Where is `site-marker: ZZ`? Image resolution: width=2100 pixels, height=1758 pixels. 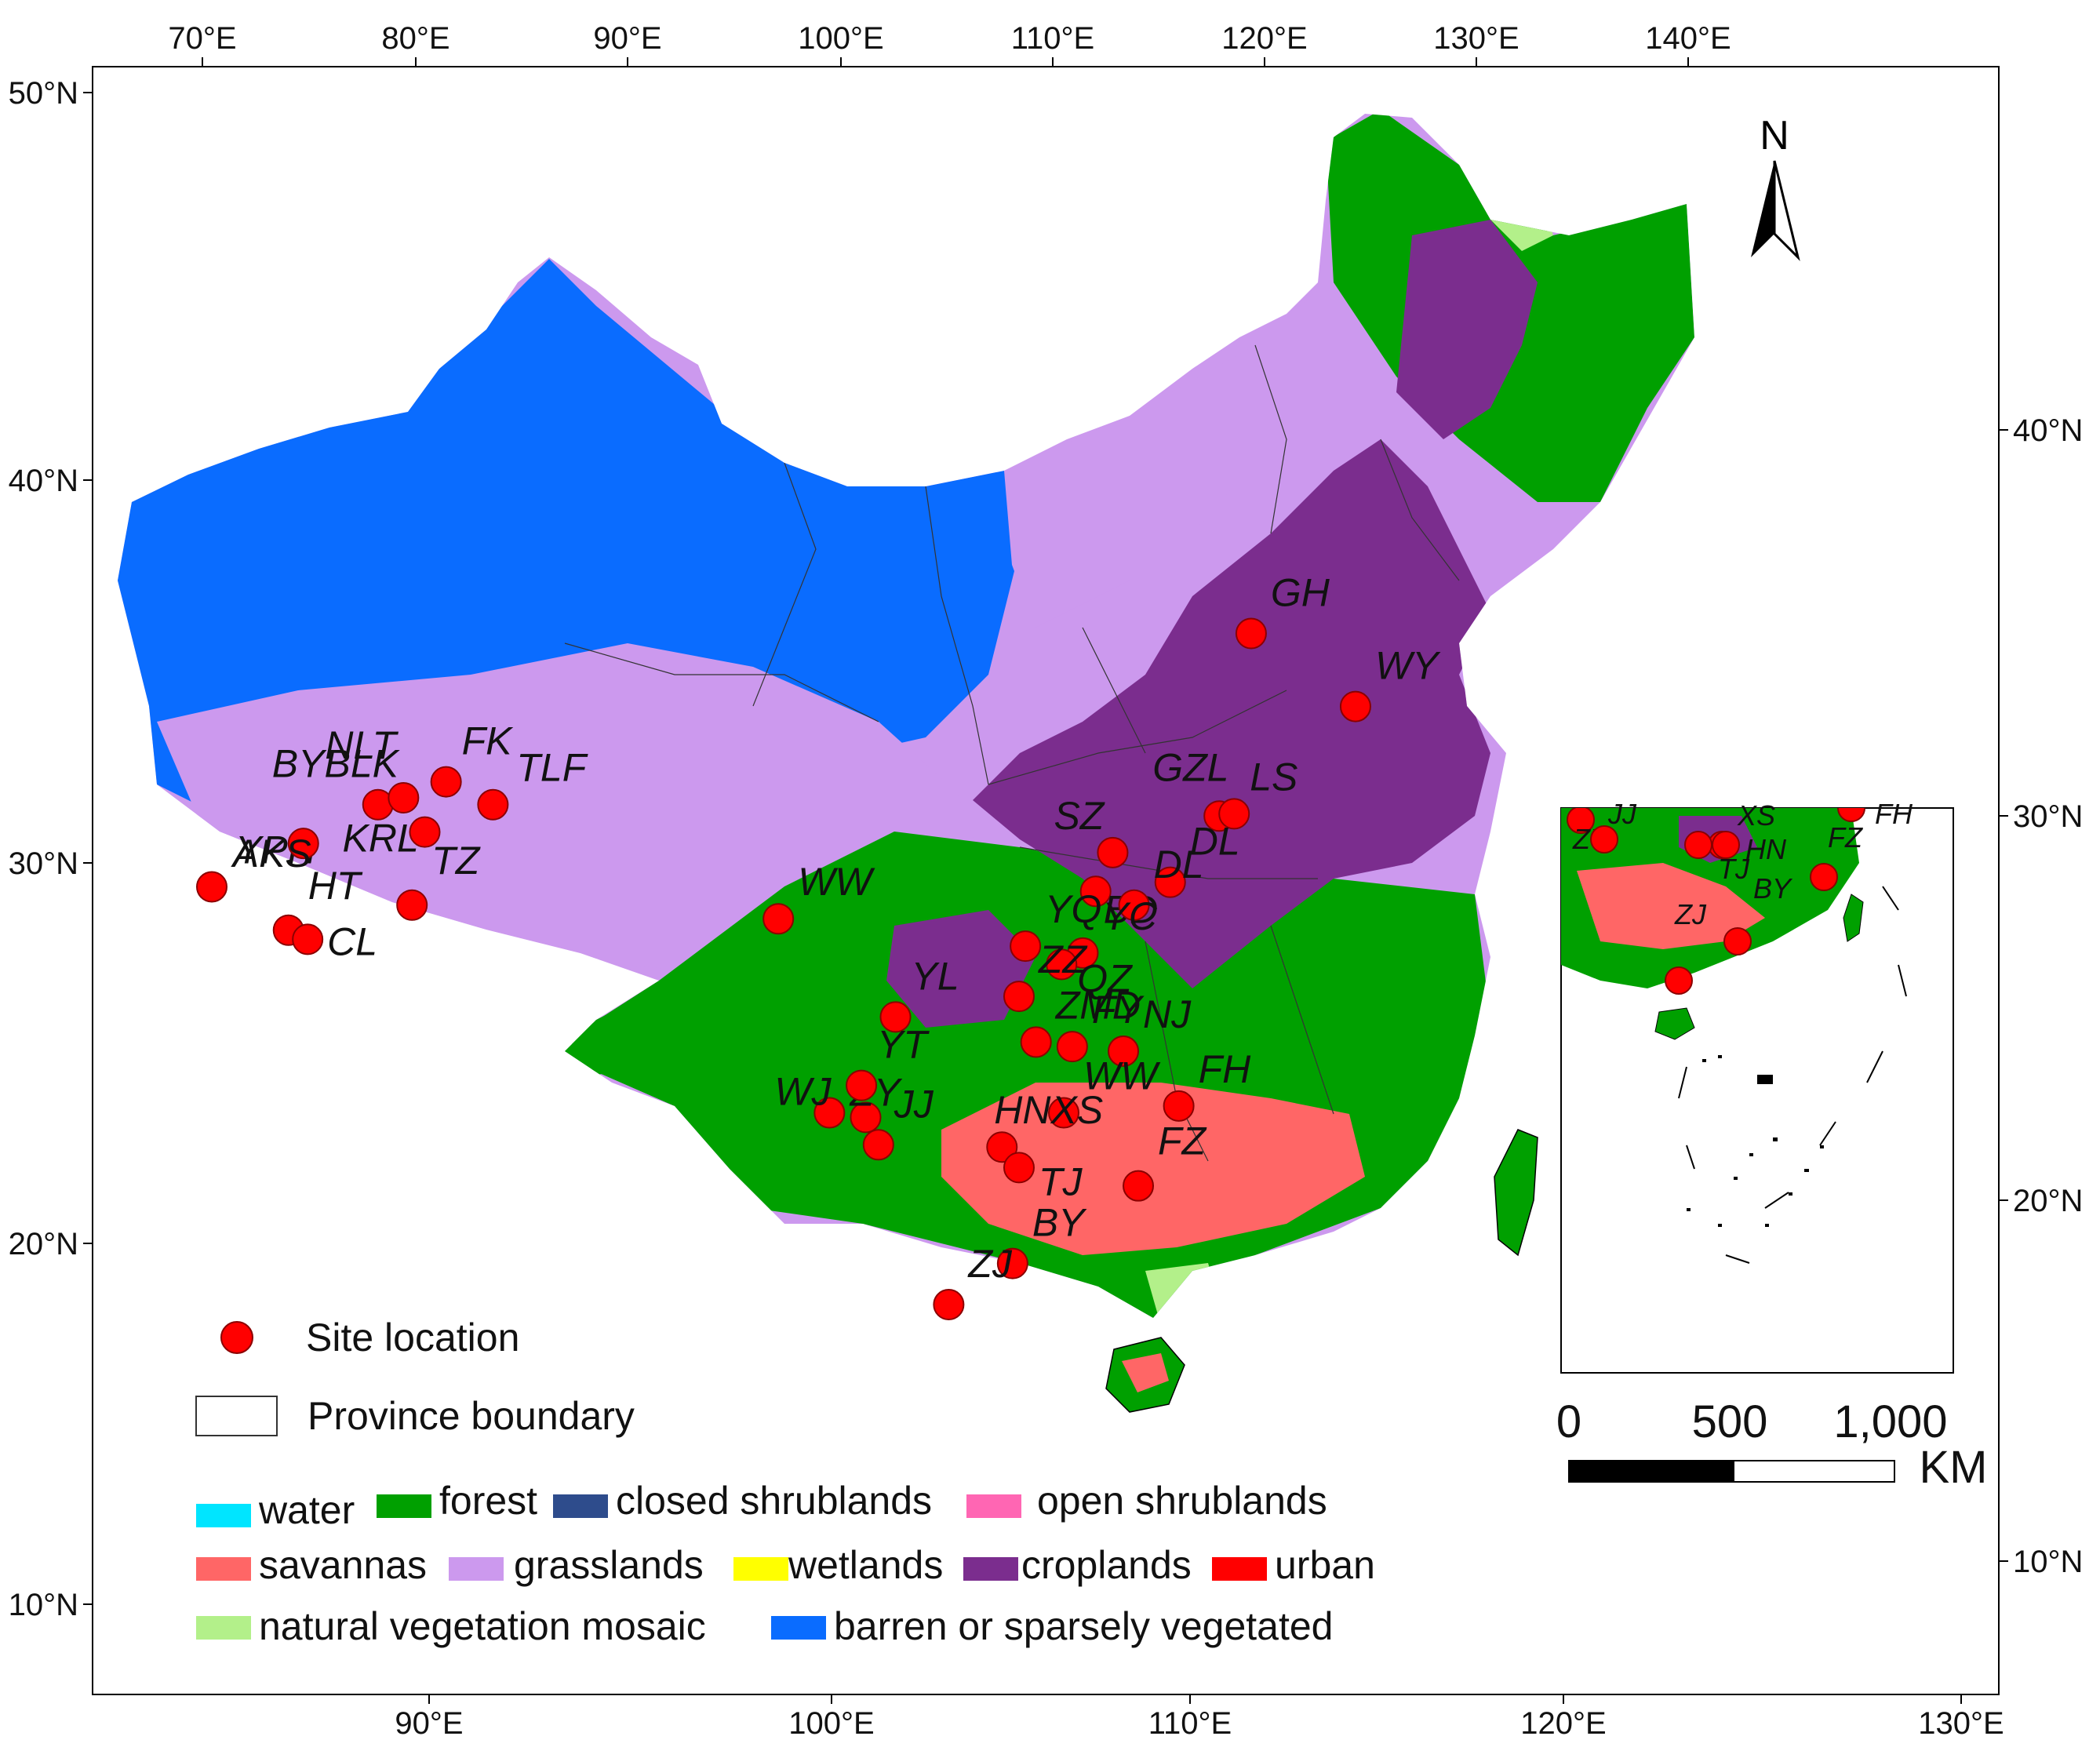
site-marker: ZZ is located at coordinates (1045, 975).